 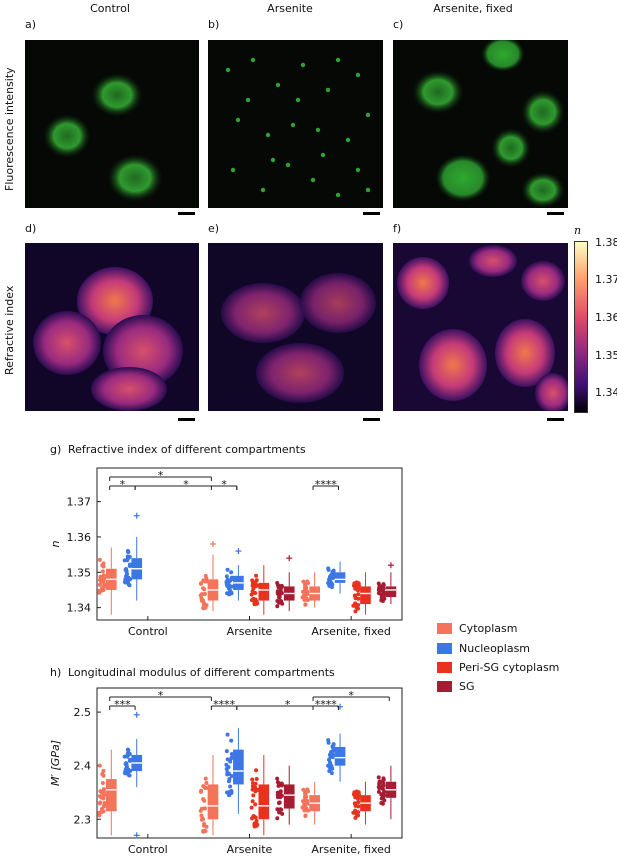 What do you see at coordinates (9, 129) in the screenshot?
I see `row-label-fluorescence: Fluorescence intensity` at bounding box center [9, 129].